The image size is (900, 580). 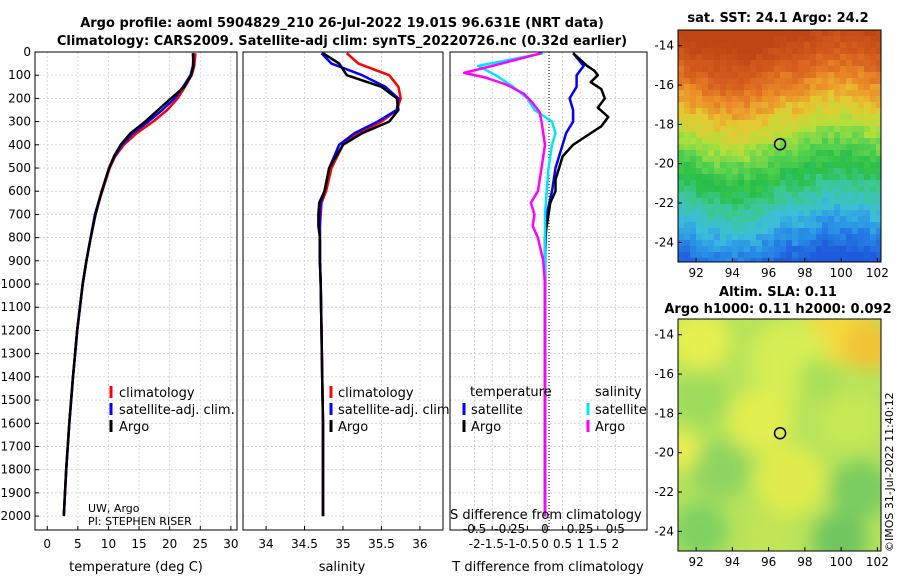 I want to click on legend-argo-label: Argo, so click(x=353, y=427).